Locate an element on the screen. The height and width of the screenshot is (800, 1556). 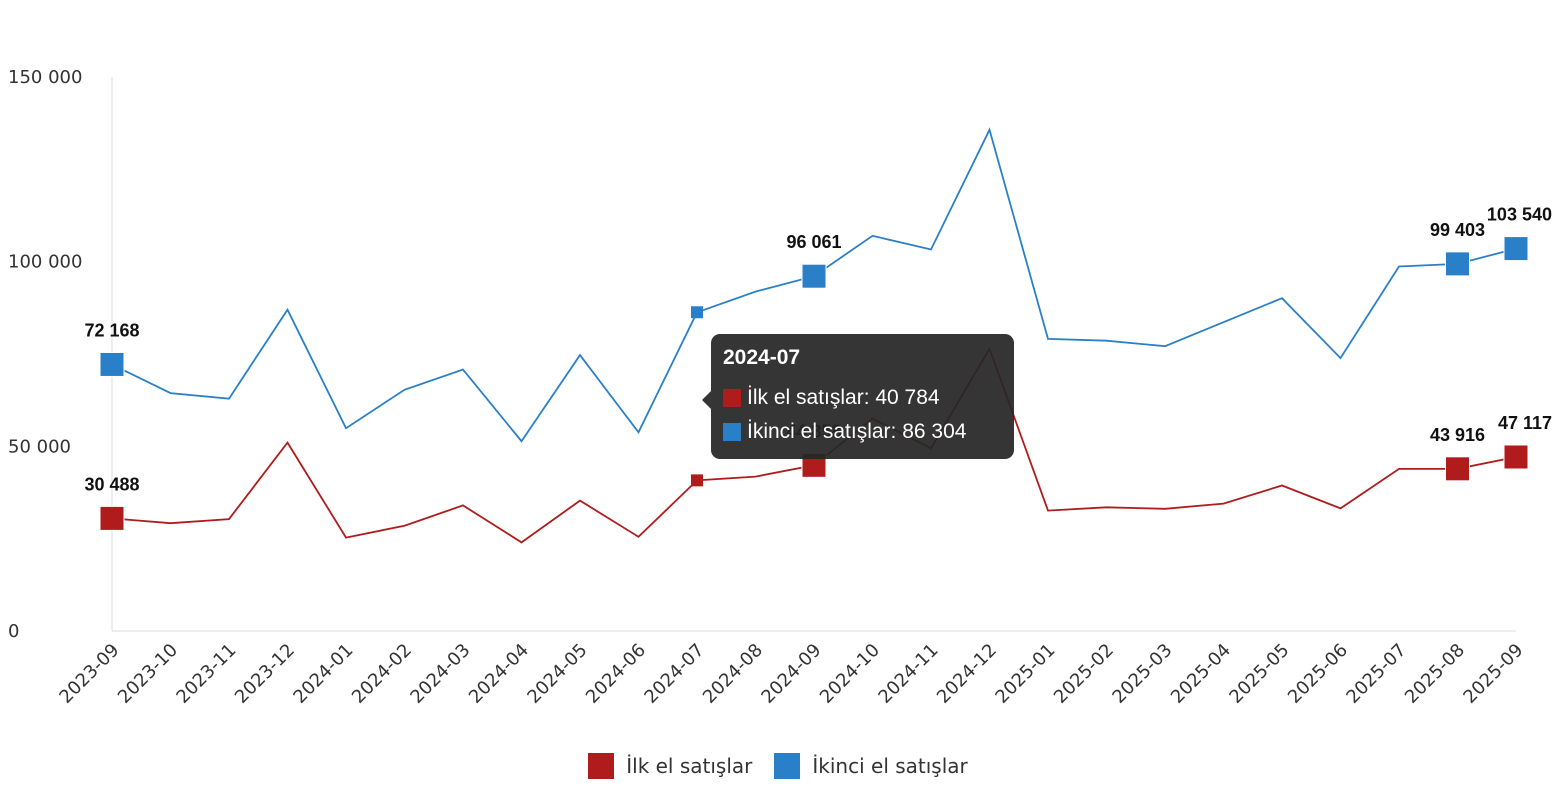
x-tick-label: 2024-01 is located at coordinates (323, 674).